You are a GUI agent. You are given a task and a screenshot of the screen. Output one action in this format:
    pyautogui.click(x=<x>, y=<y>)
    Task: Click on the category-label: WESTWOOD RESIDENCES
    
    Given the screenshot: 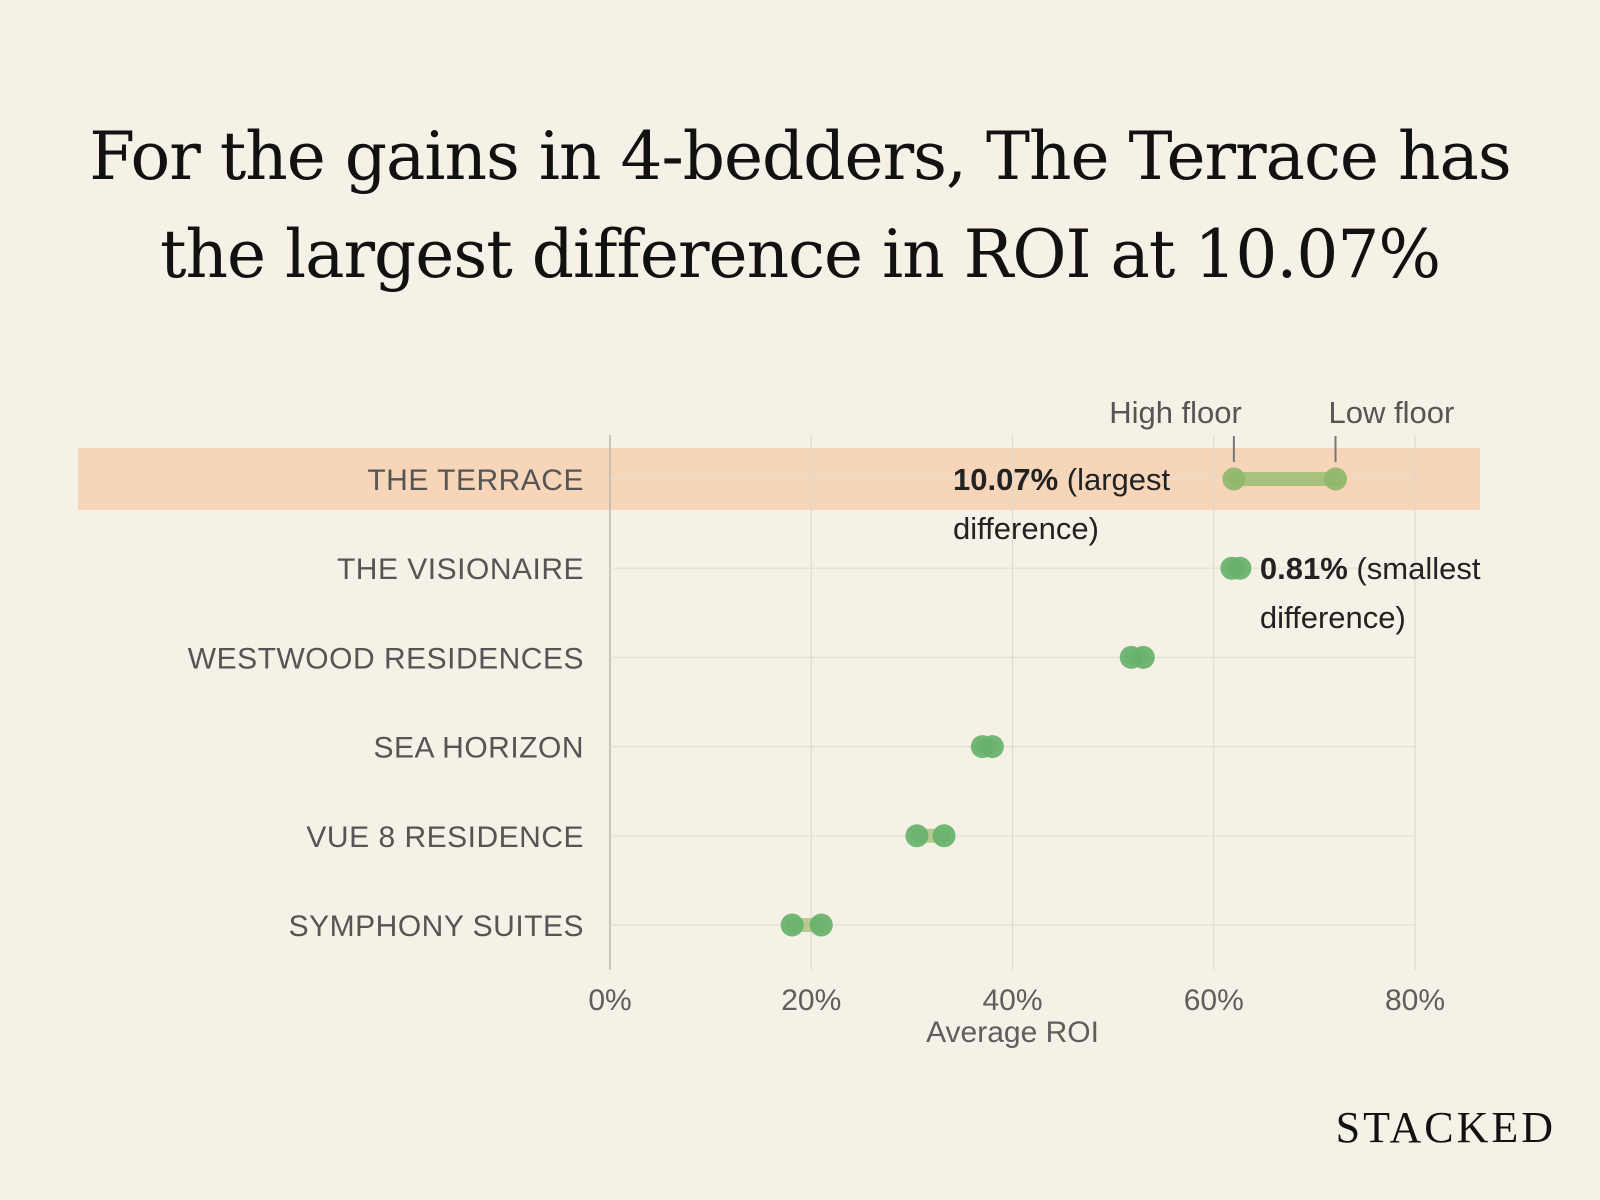 What is the action you would take?
    pyautogui.click(x=386, y=658)
    